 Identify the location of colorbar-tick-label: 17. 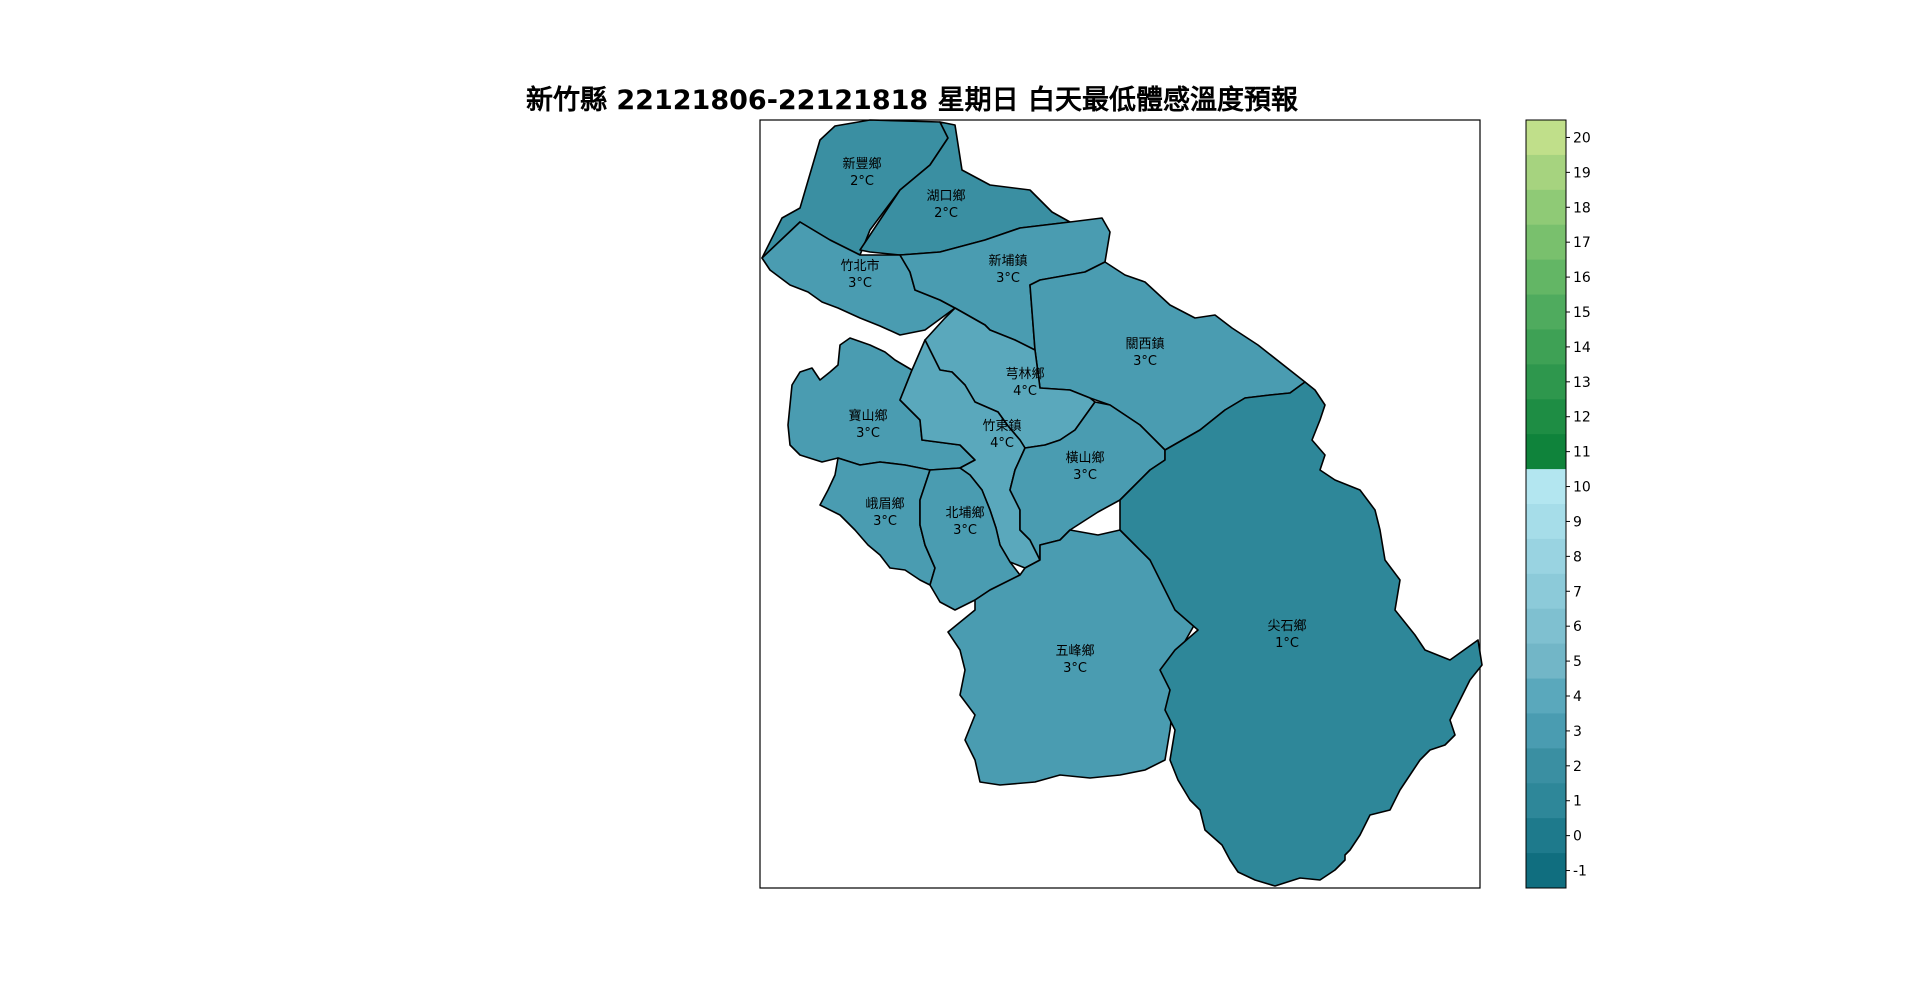
(1582, 243).